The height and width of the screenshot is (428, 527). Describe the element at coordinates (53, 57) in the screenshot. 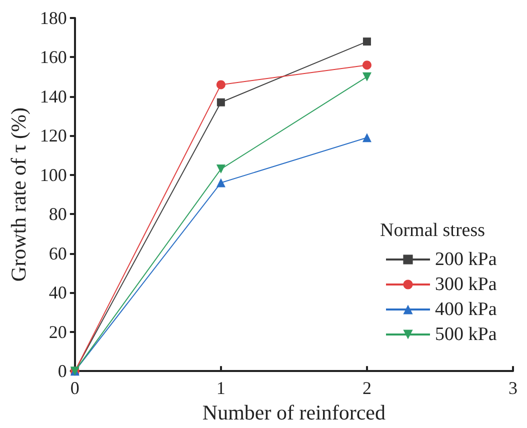

I see `y-tick-label: 160` at that location.